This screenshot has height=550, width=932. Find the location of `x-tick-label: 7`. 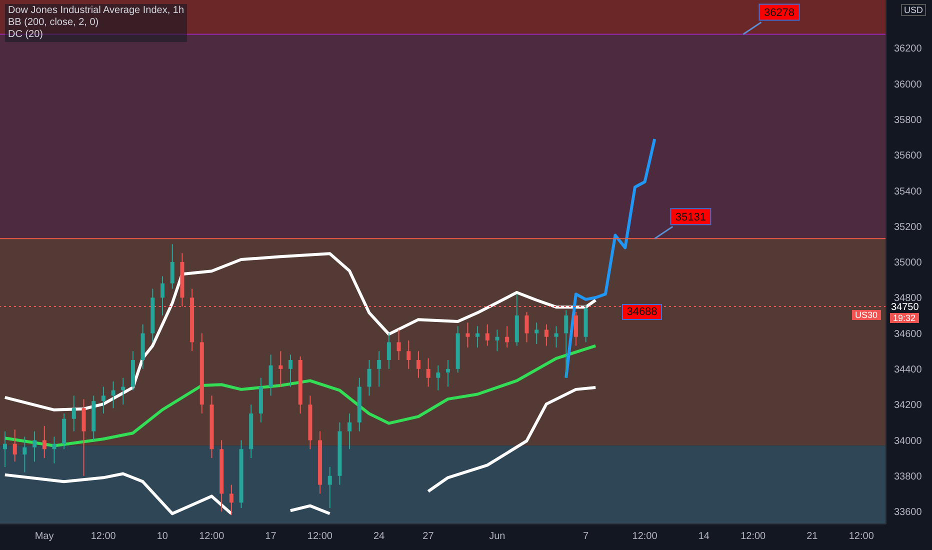

x-tick-label: 7 is located at coordinates (585, 536).